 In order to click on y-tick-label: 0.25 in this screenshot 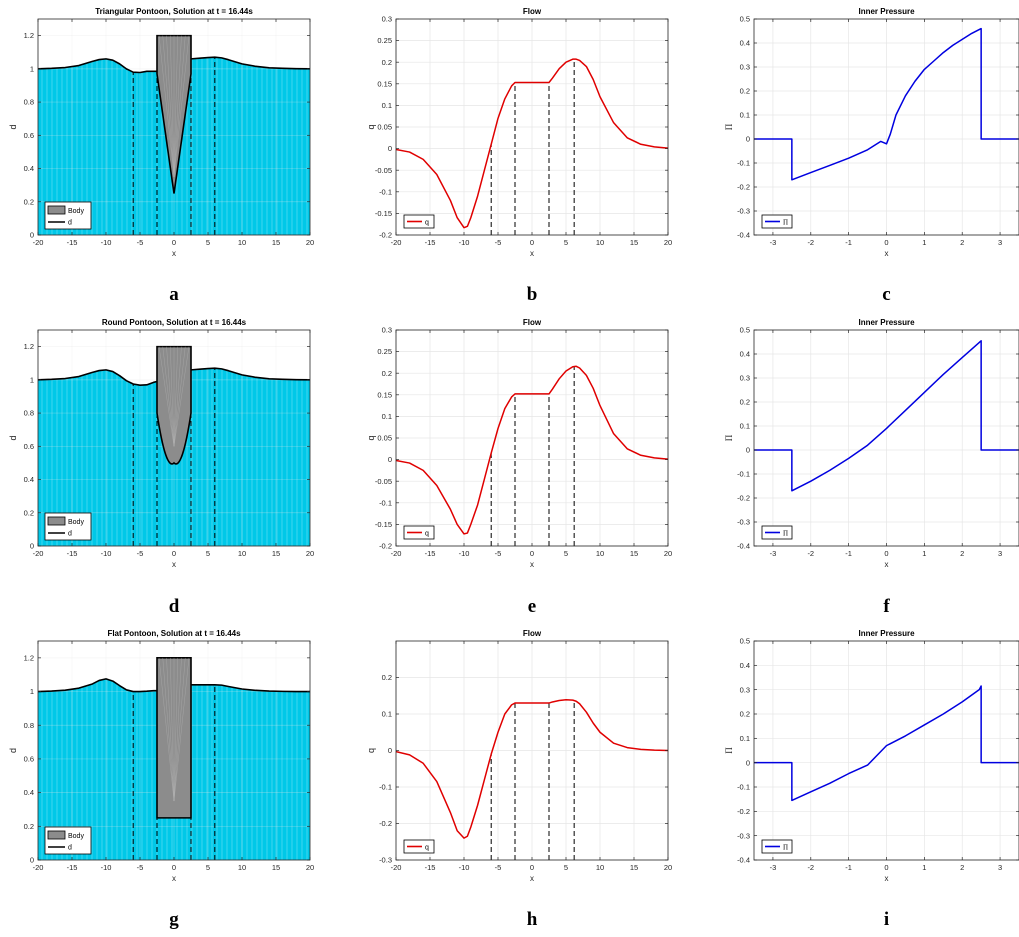, I will do `click(384, 40)`.